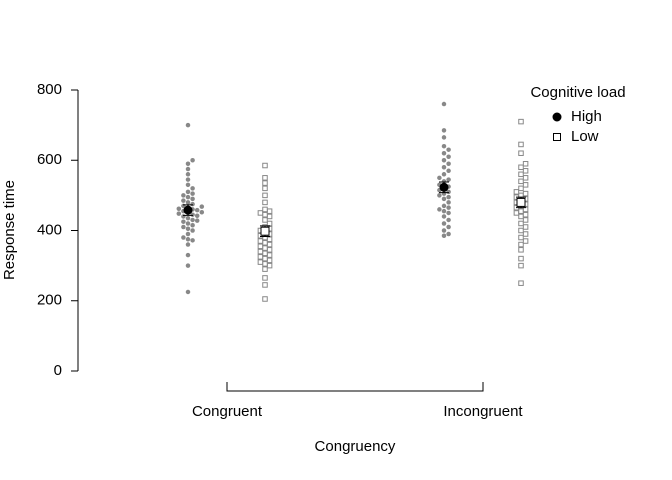 This screenshot has height=480, width=672. What do you see at coordinates (9, 230) in the screenshot?
I see `y-axis-label: Response time` at bounding box center [9, 230].